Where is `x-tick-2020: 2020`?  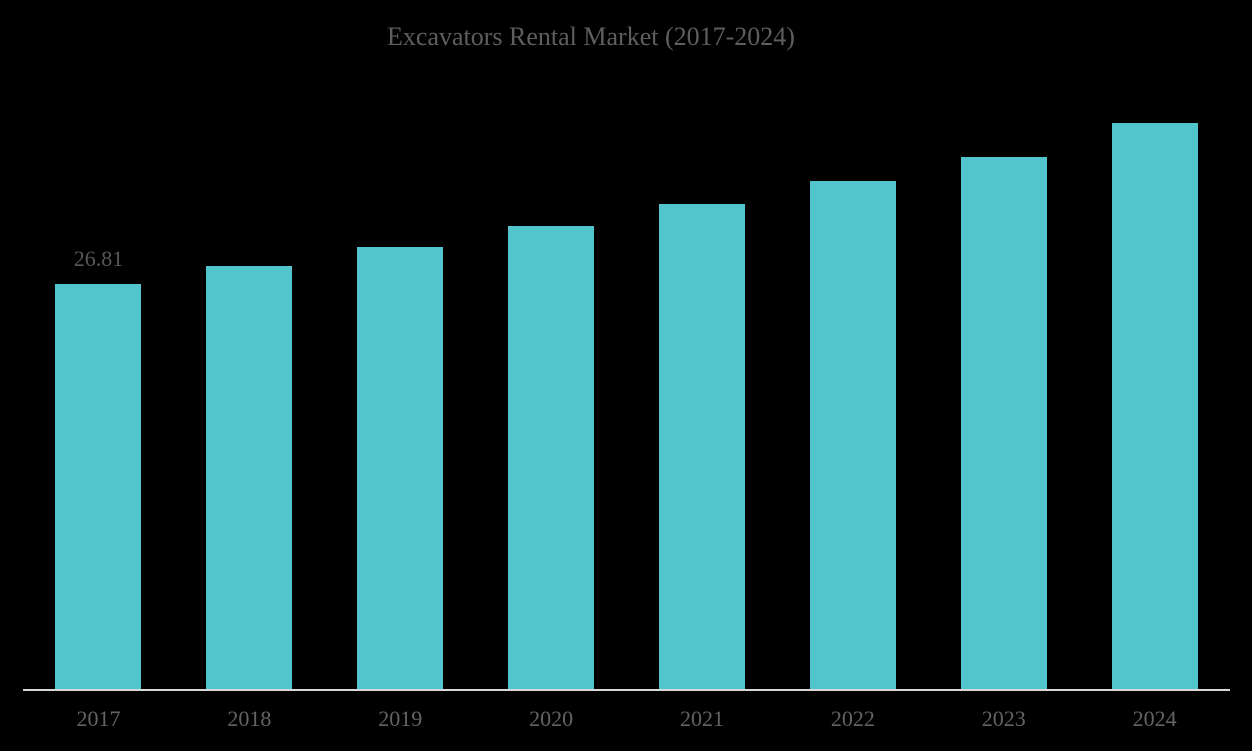 x-tick-2020: 2020 is located at coordinates (551, 718).